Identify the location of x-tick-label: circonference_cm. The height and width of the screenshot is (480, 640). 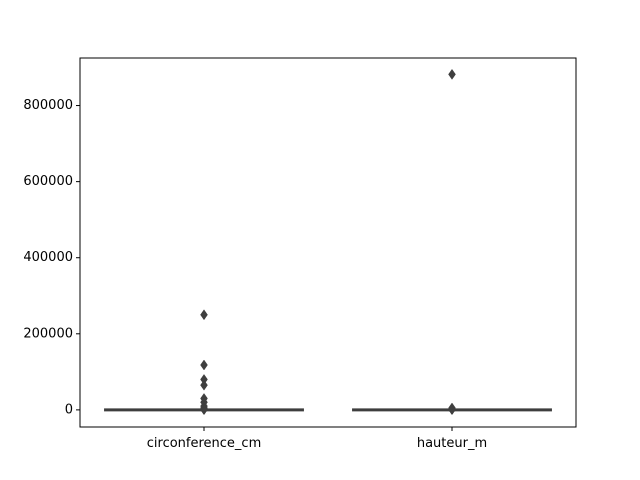
(204, 443).